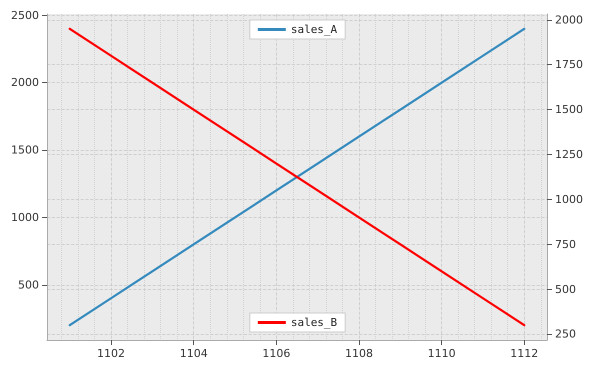 This screenshot has height=372, width=595. What do you see at coordinates (25, 150) in the screenshot?
I see `y-tick-label: 1500` at bounding box center [25, 150].